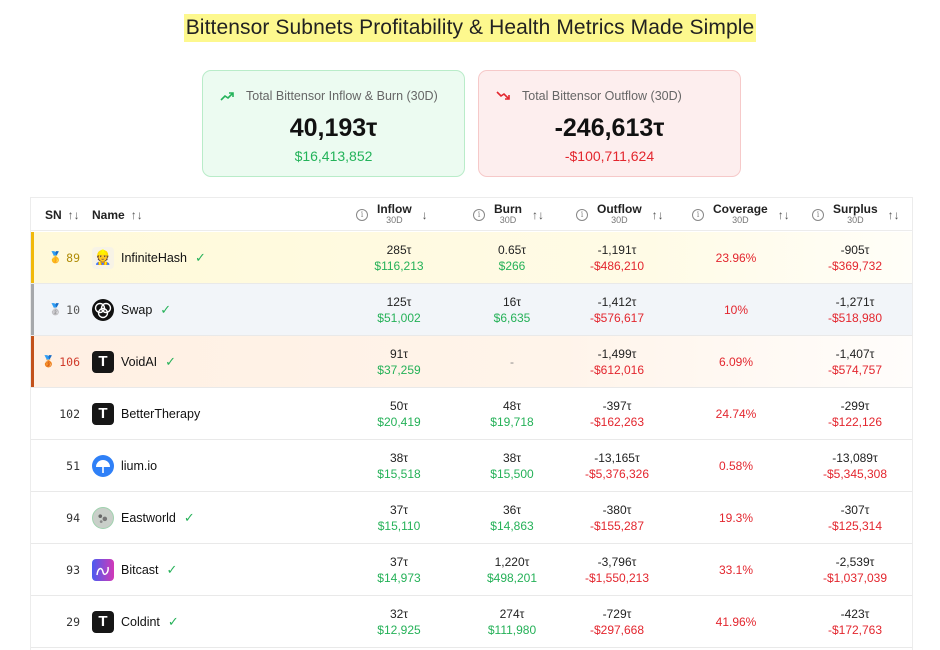  What do you see at coordinates (140, 621) in the screenshot?
I see `subnet-name: Coldint` at bounding box center [140, 621].